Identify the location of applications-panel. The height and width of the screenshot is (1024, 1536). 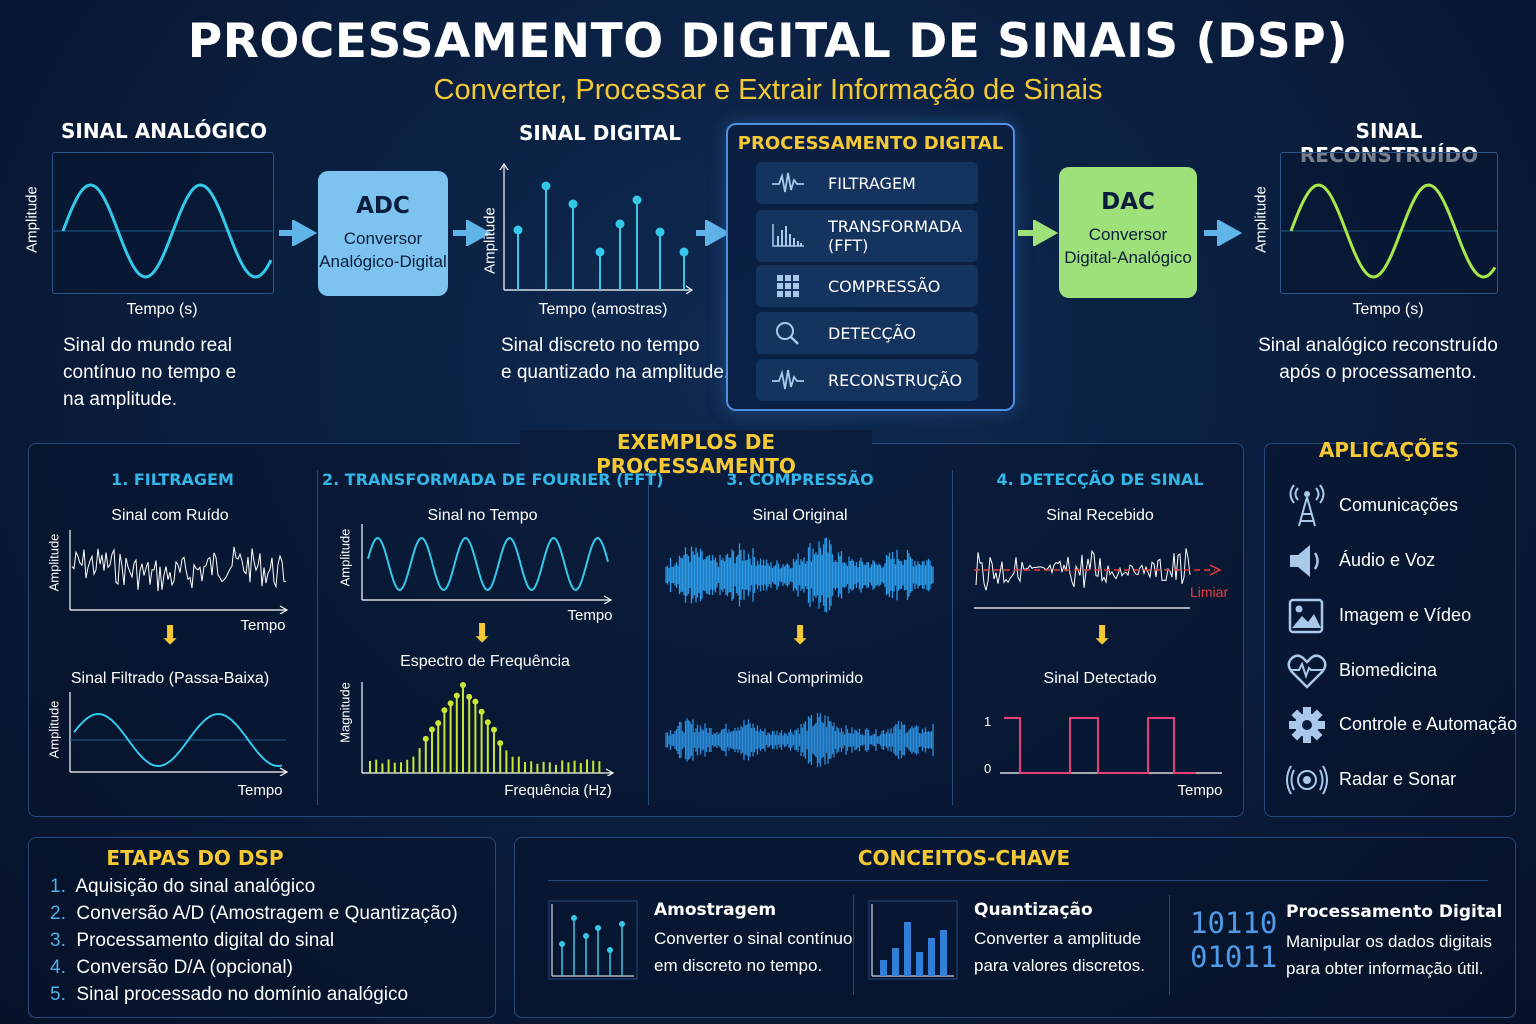
(1390, 630).